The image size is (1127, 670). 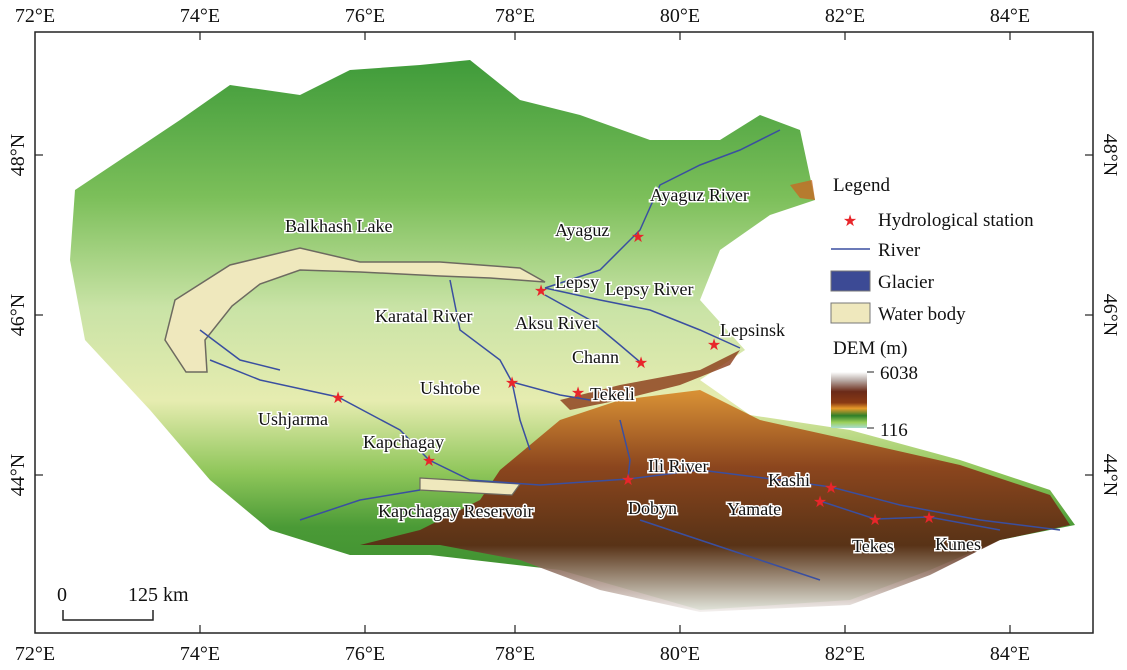 What do you see at coordinates (541, 291) in the screenshot?
I see `station-marker-lepsy: ★` at bounding box center [541, 291].